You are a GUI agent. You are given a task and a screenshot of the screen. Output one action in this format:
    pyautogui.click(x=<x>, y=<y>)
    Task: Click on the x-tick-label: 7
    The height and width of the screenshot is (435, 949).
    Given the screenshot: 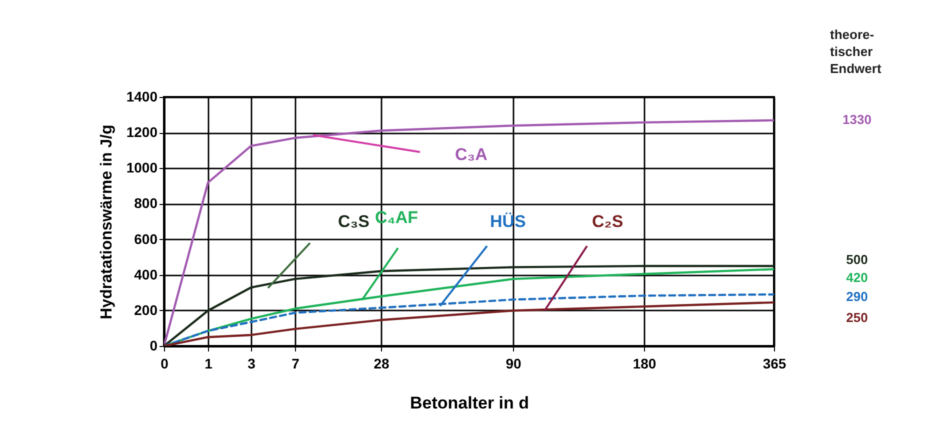 What is the action you would take?
    pyautogui.click(x=296, y=364)
    